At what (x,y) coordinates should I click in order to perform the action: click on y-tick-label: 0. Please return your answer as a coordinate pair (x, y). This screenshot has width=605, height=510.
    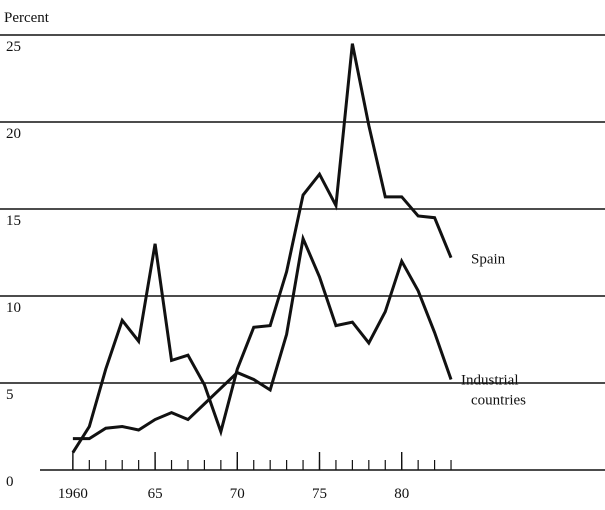
    Looking at the image, I should click on (10, 482).